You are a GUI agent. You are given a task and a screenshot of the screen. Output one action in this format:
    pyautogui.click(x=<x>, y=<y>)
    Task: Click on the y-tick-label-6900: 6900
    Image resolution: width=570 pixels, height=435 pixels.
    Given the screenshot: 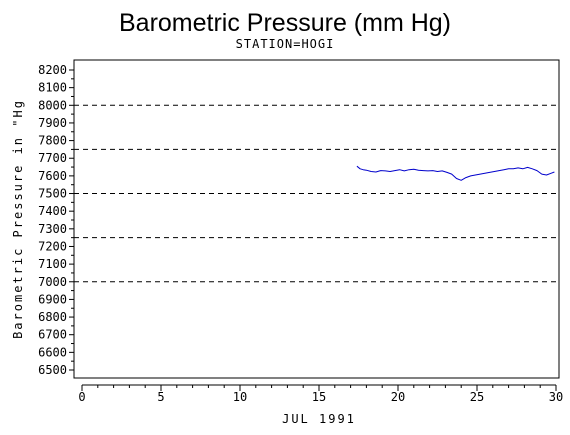 What is the action you would take?
    pyautogui.click(x=52, y=299)
    